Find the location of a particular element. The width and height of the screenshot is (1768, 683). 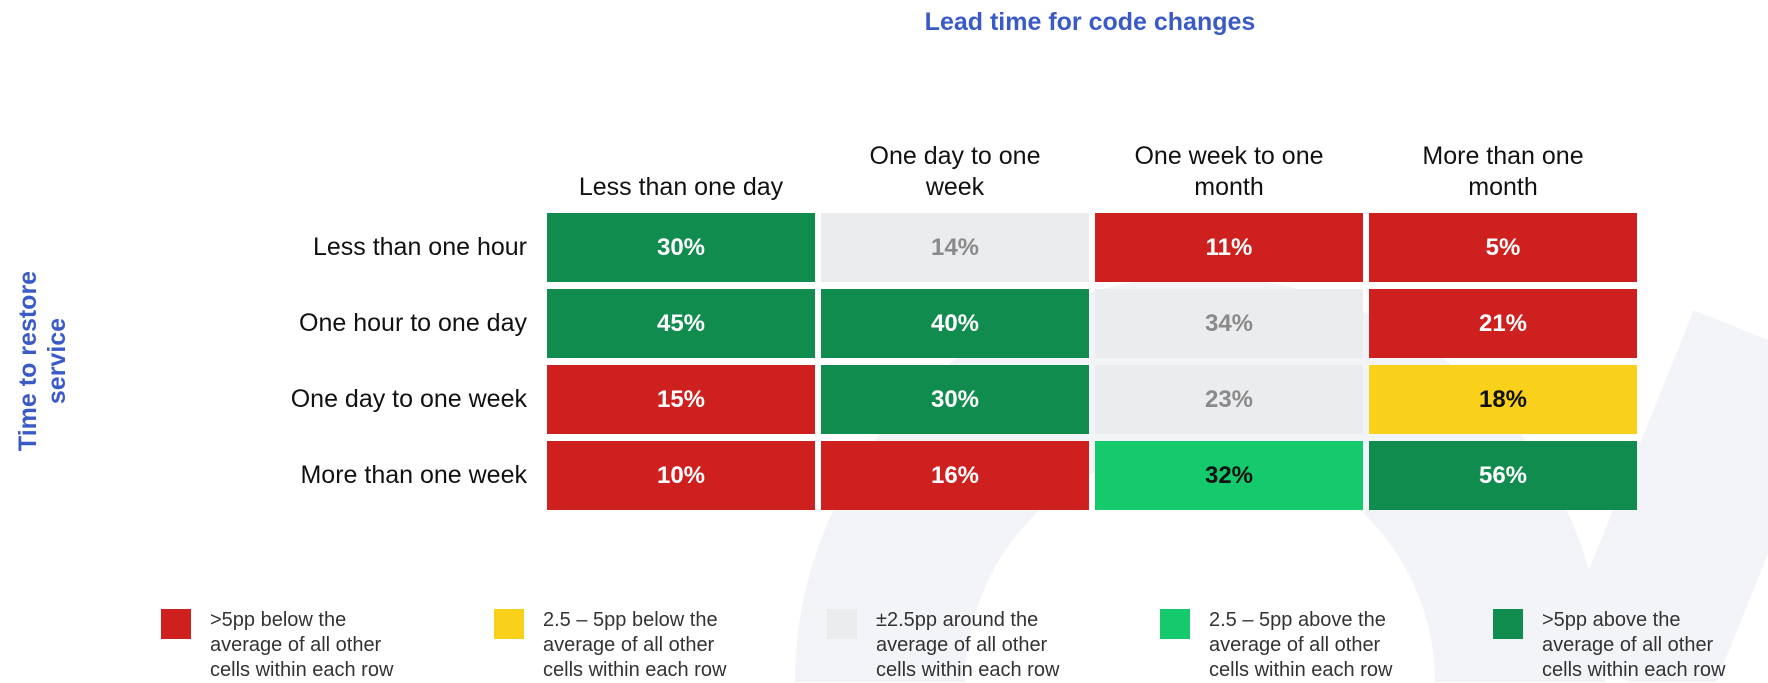

value-label: 18% is located at coordinates (1503, 399).